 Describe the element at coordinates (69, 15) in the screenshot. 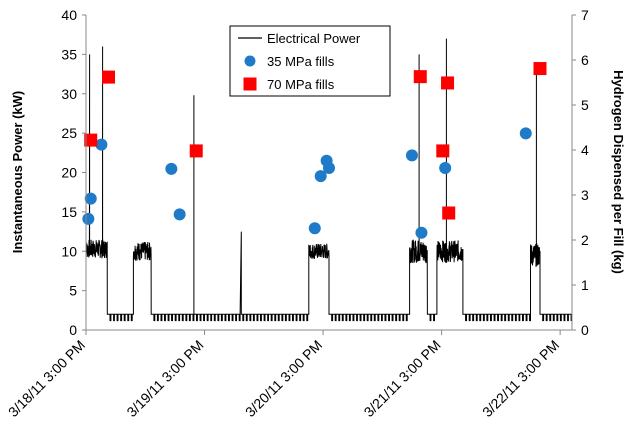

I see `left-tick-label: 40` at that location.